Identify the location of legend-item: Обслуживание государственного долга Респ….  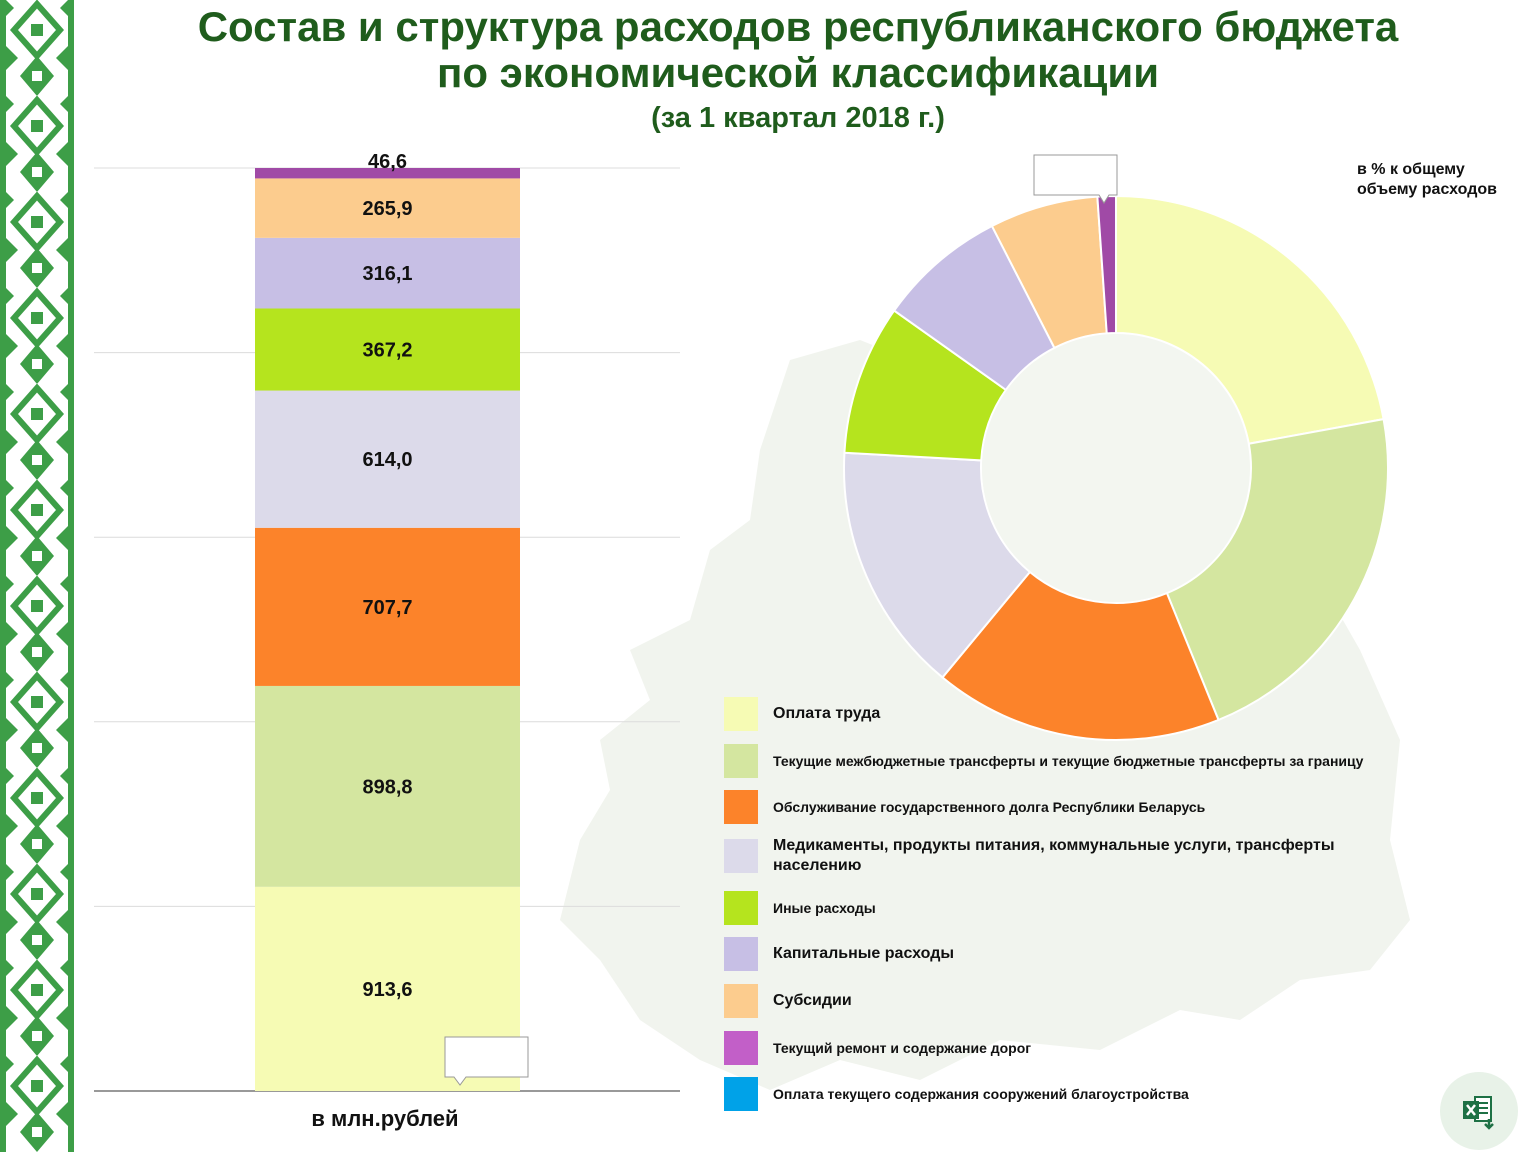
(1074, 807).